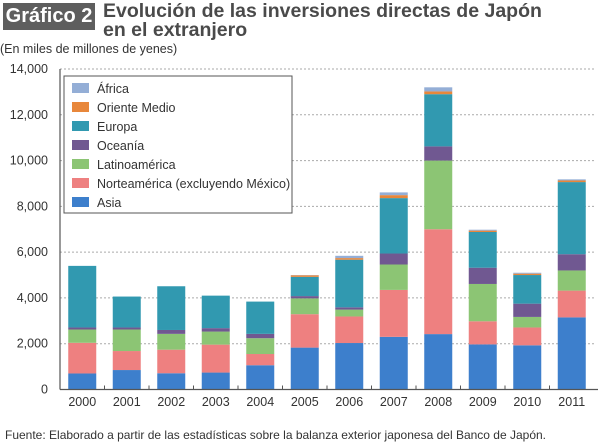 Image resolution: width=603 pixels, height=446 pixels. I want to click on legend-item: Asia, so click(96, 203).